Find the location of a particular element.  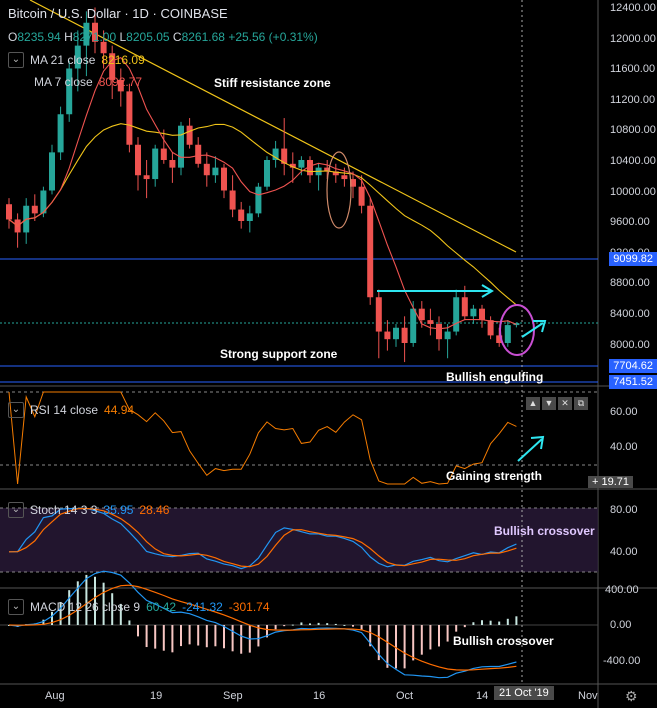

macd-tick: 0.00 is located at coordinates (621, 625).